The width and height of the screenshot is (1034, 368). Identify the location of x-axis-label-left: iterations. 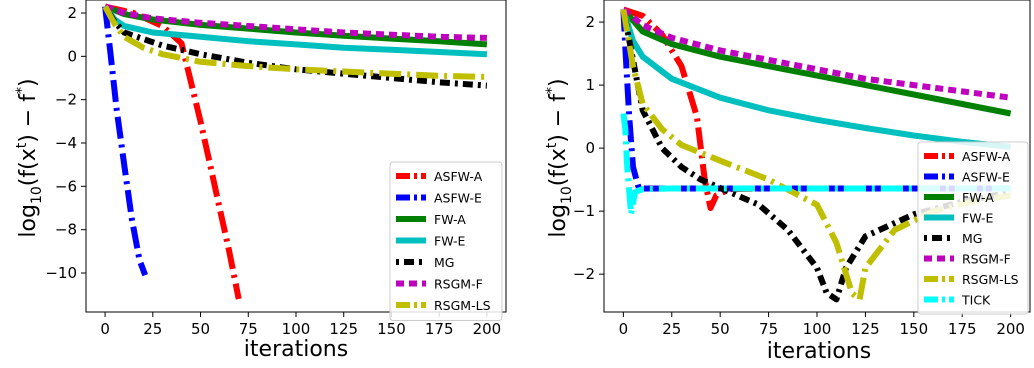
(296, 349).